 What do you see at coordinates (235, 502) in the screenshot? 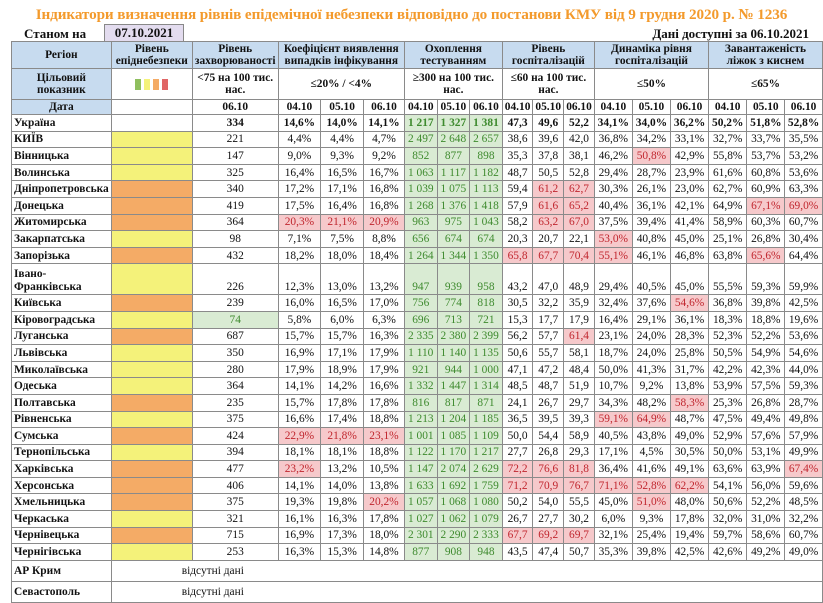
I see `incidence-cell: 375` at bounding box center [235, 502].